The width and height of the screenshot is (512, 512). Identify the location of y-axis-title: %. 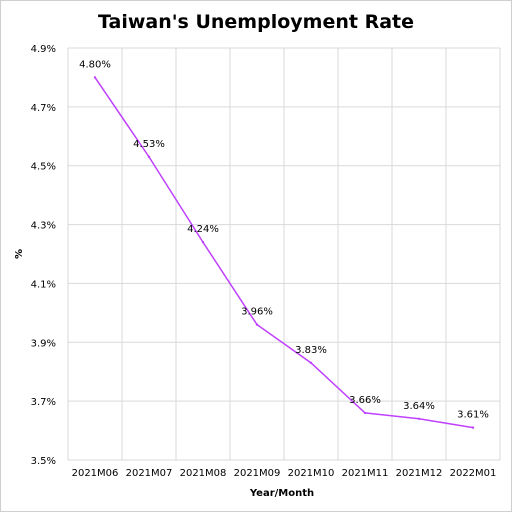
(19, 254).